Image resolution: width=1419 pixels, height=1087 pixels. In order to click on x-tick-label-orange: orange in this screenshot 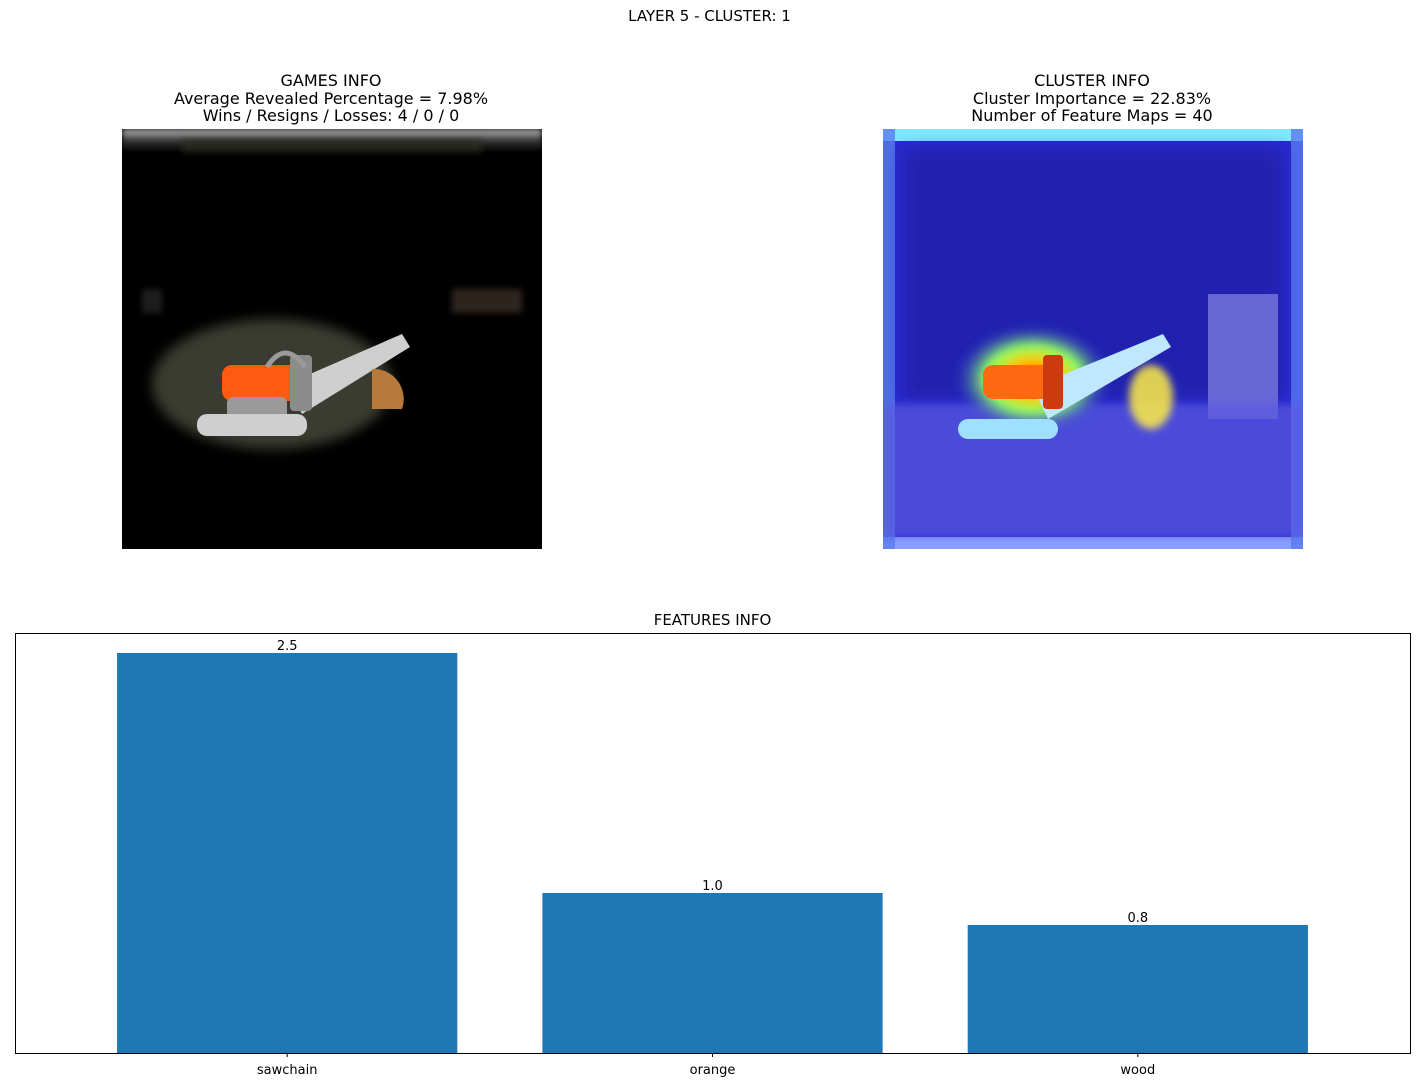, I will do `click(713, 1070)`.